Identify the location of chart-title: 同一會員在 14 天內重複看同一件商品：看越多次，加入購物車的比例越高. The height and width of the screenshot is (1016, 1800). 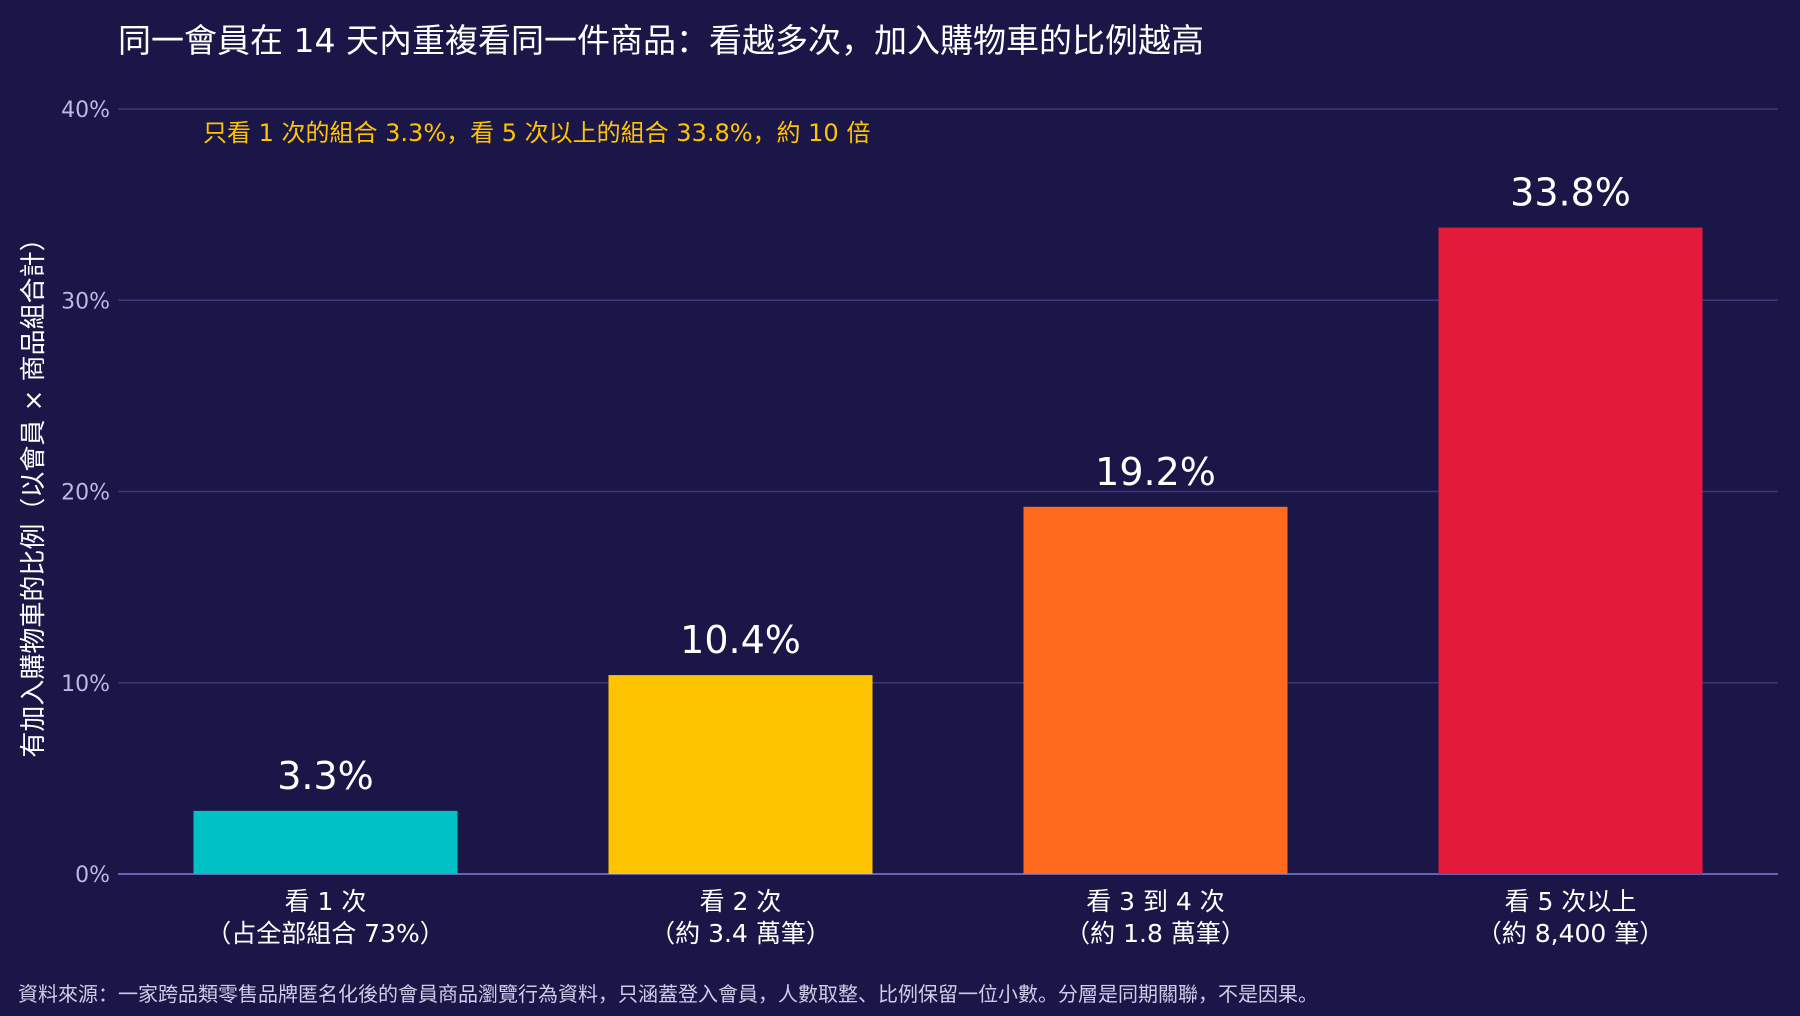
(661, 40).